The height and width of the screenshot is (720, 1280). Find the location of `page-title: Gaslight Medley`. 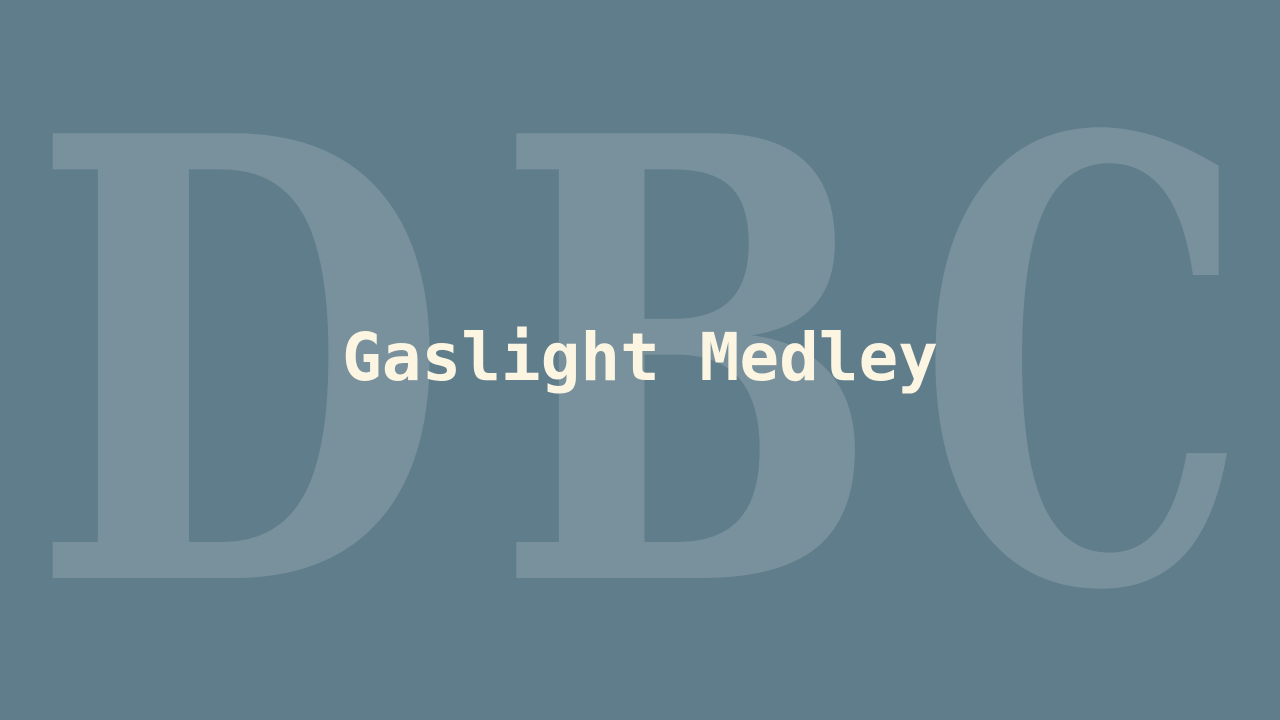

page-title: Gaslight Medley is located at coordinates (640, 357).